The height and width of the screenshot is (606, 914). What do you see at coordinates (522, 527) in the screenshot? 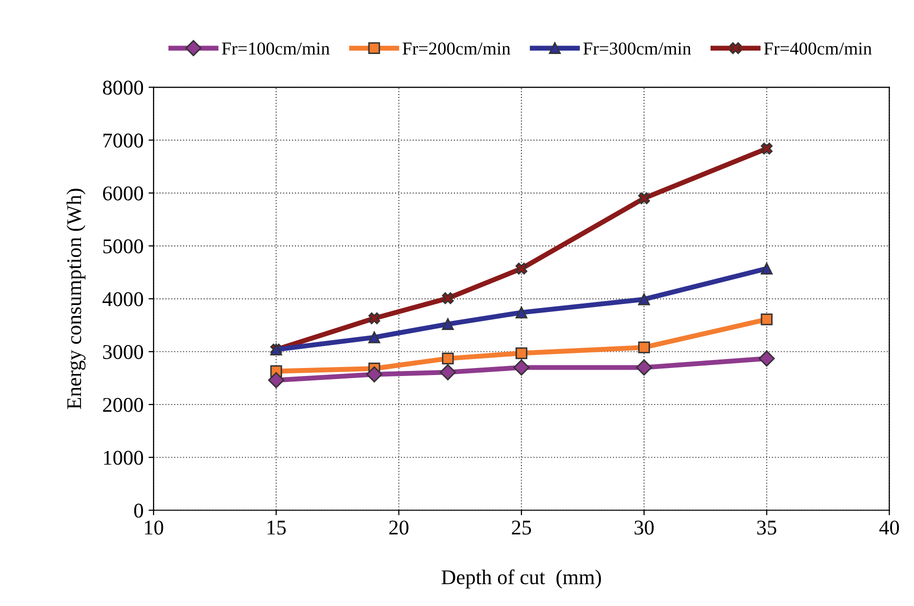
I see `x-tick-label: 25` at bounding box center [522, 527].